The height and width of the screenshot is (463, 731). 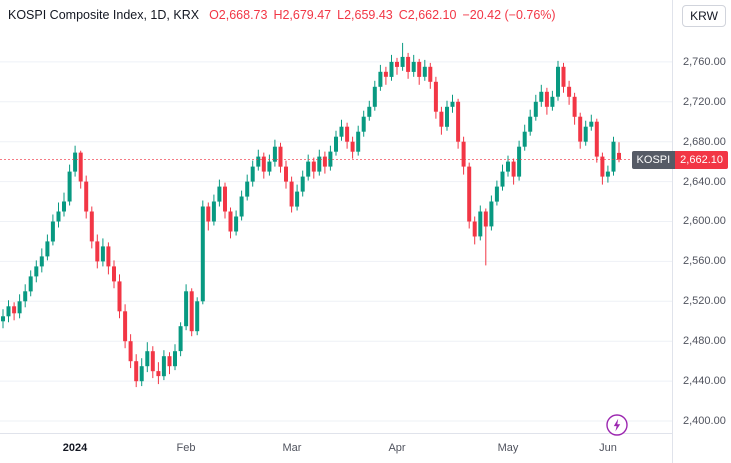 I want to click on time-axis-label: Jun, so click(x=608, y=448).